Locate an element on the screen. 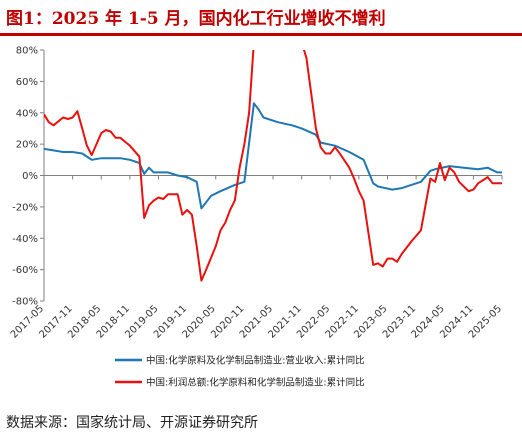 Image resolution: width=522 pixels, height=436 pixels. y-tick-label: 20% is located at coordinates (27, 145).